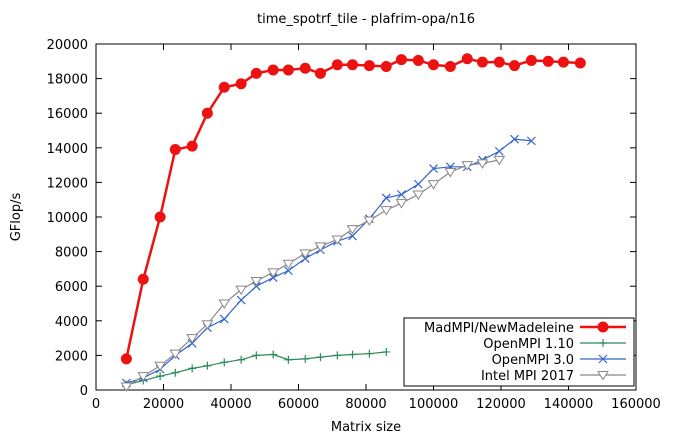 This screenshot has height=437, width=676. I want to click on y-tick-label: 14000, so click(67, 149).